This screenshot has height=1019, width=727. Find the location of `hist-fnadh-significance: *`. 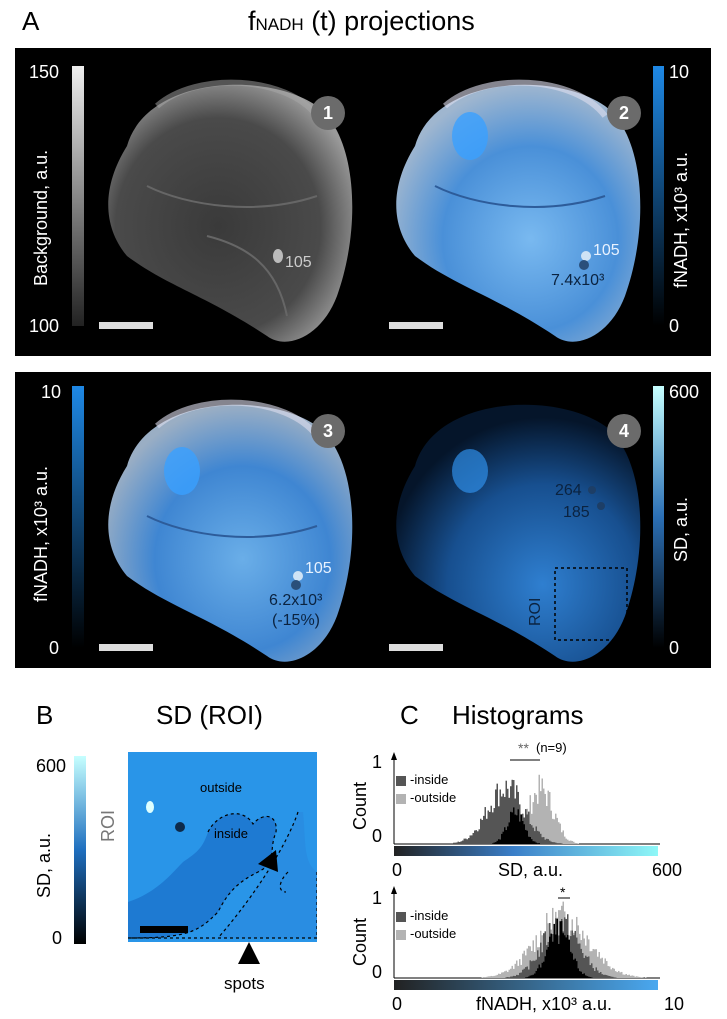

hist-fnadh-significance: * is located at coordinates (563, 892).